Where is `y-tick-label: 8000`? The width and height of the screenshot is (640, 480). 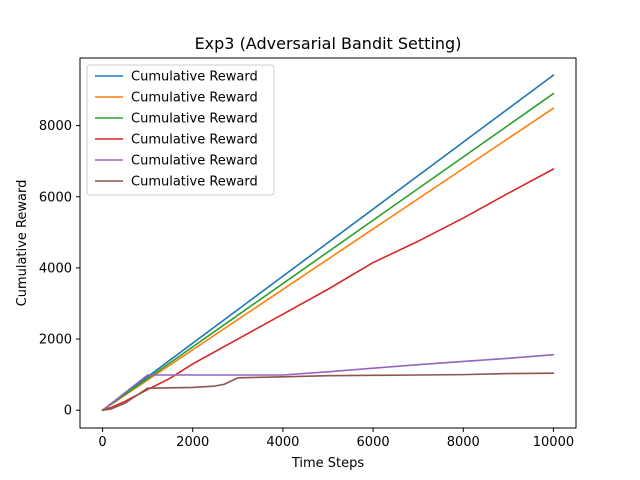 y-tick-label: 8000 is located at coordinates (55, 126).